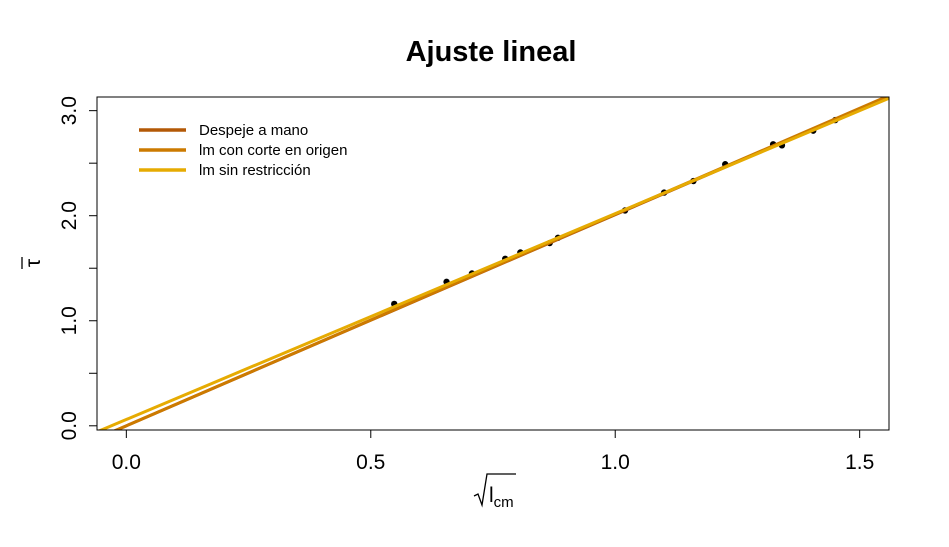 The height and width of the screenshot is (547, 949). I want to click on x-axis-label: lcm, so click(494, 492).